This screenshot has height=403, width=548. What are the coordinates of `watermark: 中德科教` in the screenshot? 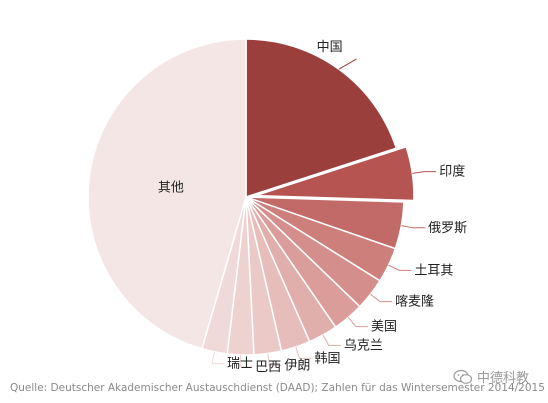 It's located at (491, 376).